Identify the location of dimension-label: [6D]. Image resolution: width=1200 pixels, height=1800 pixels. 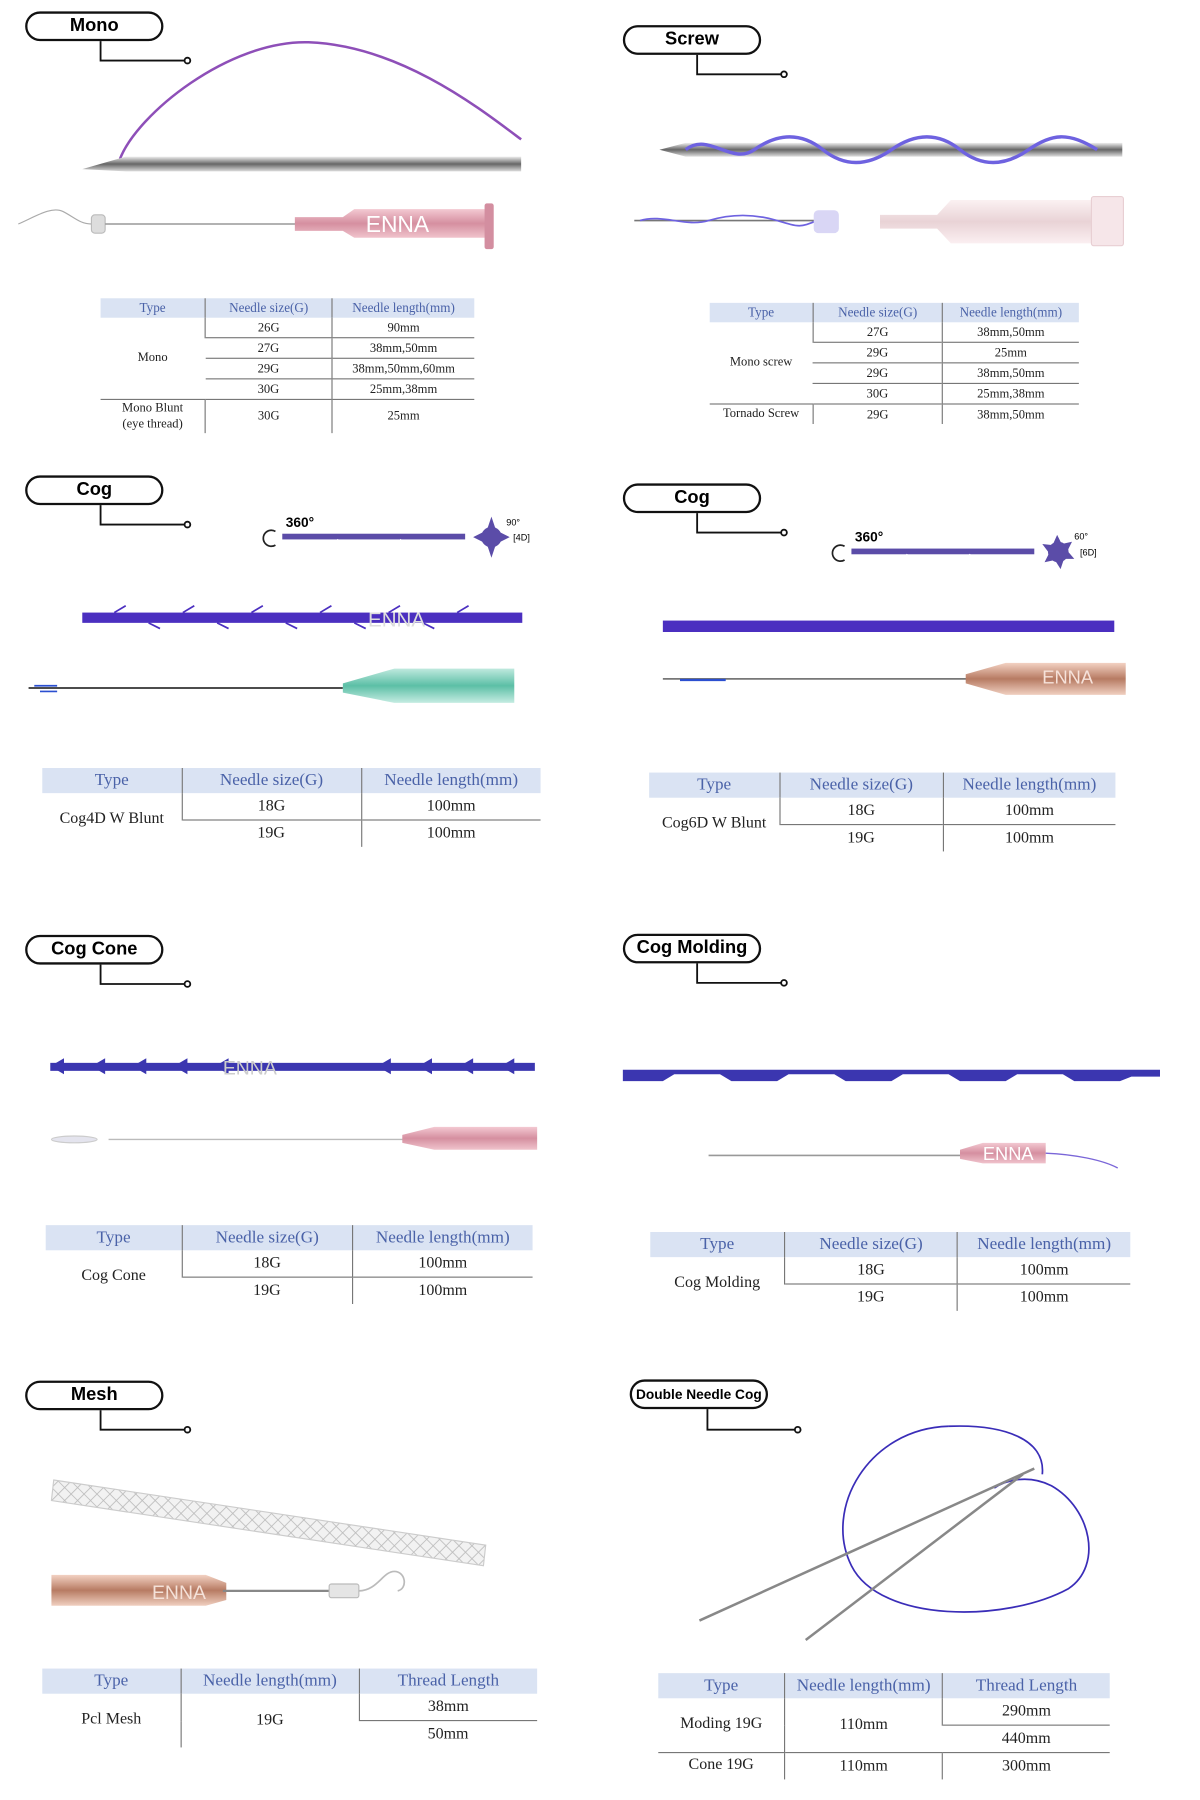
(1088, 552).